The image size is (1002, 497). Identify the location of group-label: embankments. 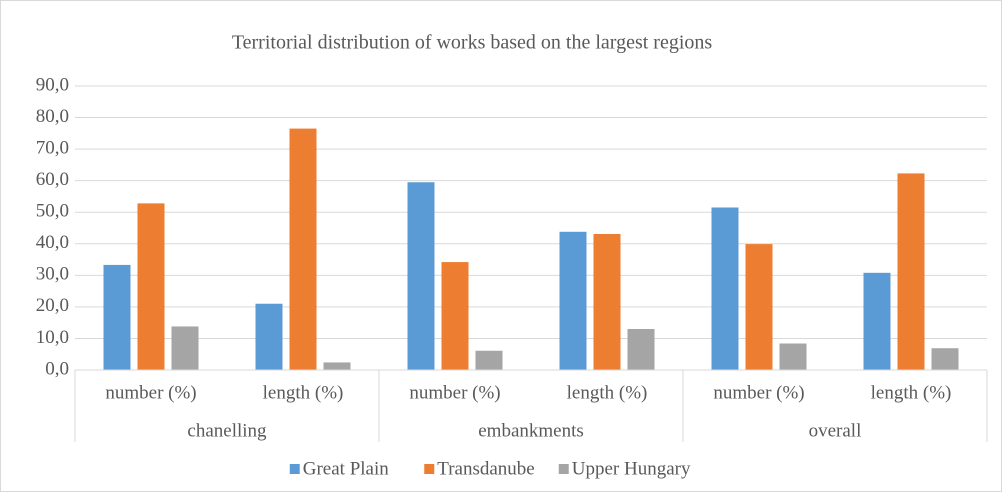
(531, 430).